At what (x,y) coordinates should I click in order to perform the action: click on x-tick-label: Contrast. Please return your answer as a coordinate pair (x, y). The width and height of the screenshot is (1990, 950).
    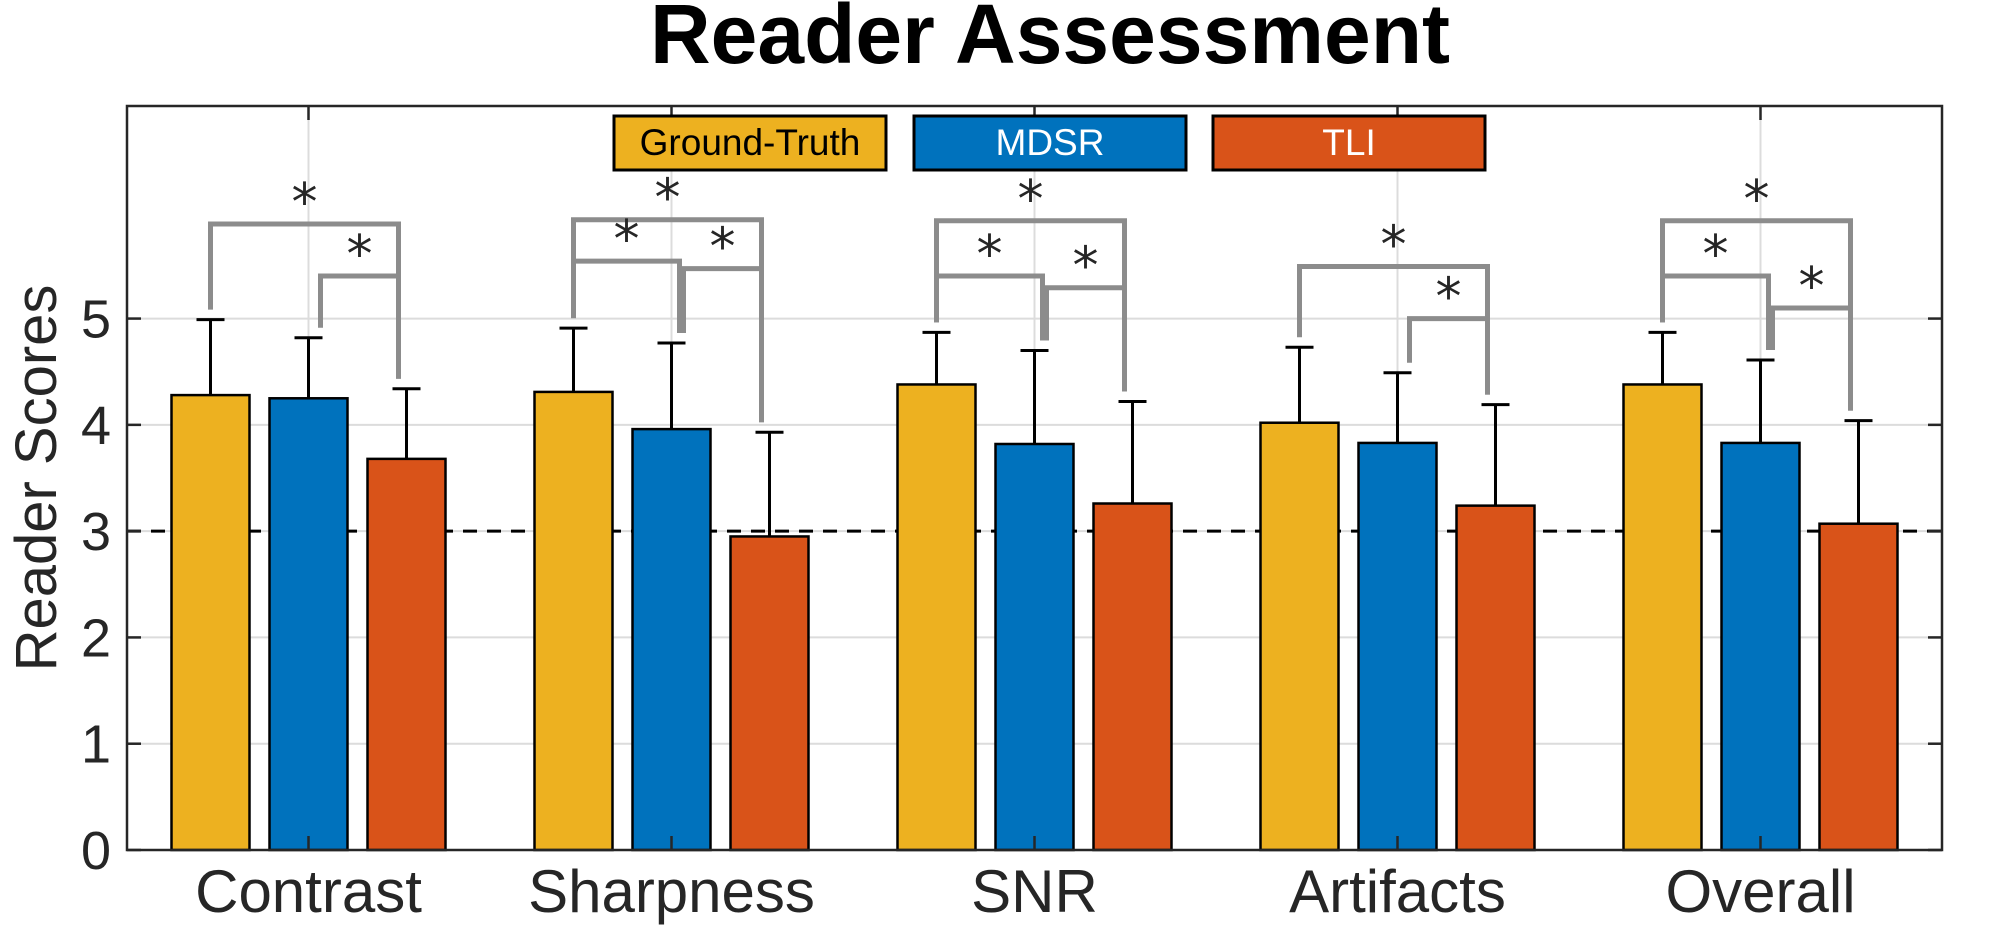
    Looking at the image, I should click on (308, 891).